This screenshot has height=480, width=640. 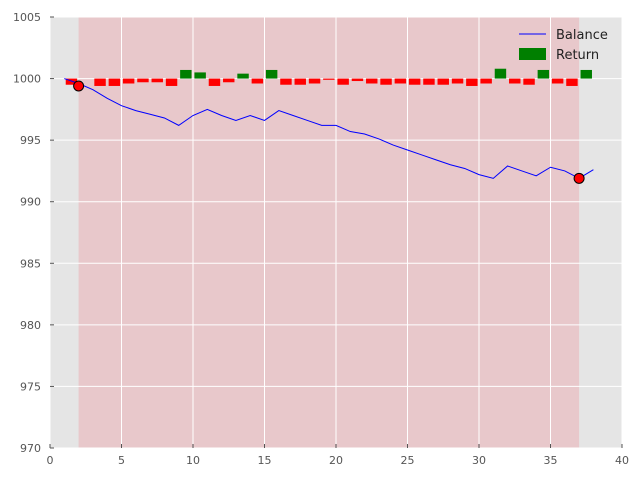 What do you see at coordinates (336, 460) in the screenshot?
I see `x-tick-label: 20` at bounding box center [336, 460].